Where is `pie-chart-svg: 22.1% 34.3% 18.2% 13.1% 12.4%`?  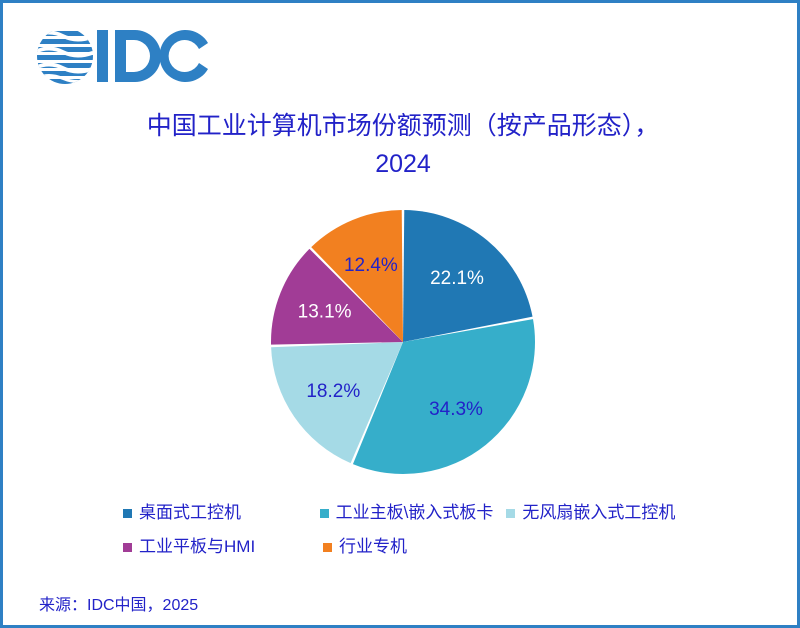
pie-chart-svg: 22.1% 34.3% 18.2% 13.1% 12.4% is located at coordinates (403, 342).